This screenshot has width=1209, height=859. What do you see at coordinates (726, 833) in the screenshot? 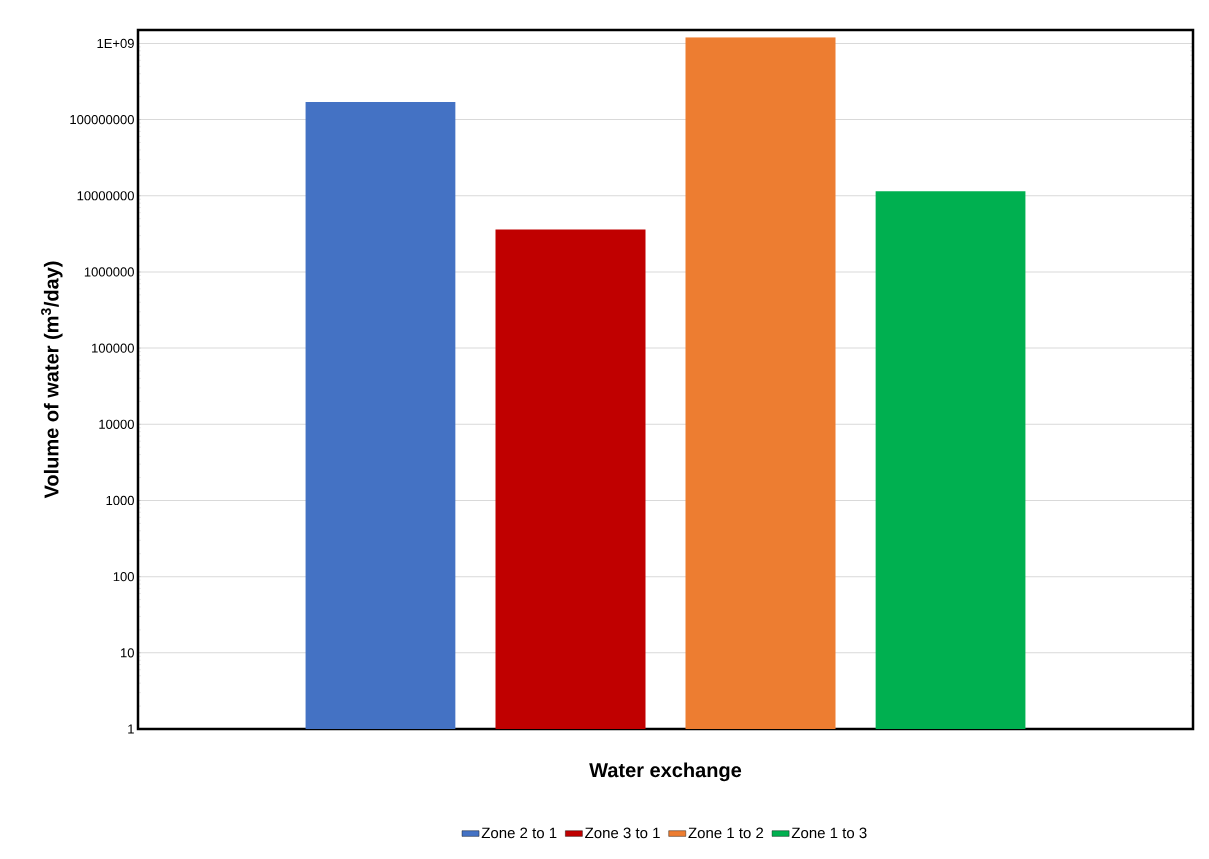
I see `legend-label: Zone 1 to 2` at bounding box center [726, 833].